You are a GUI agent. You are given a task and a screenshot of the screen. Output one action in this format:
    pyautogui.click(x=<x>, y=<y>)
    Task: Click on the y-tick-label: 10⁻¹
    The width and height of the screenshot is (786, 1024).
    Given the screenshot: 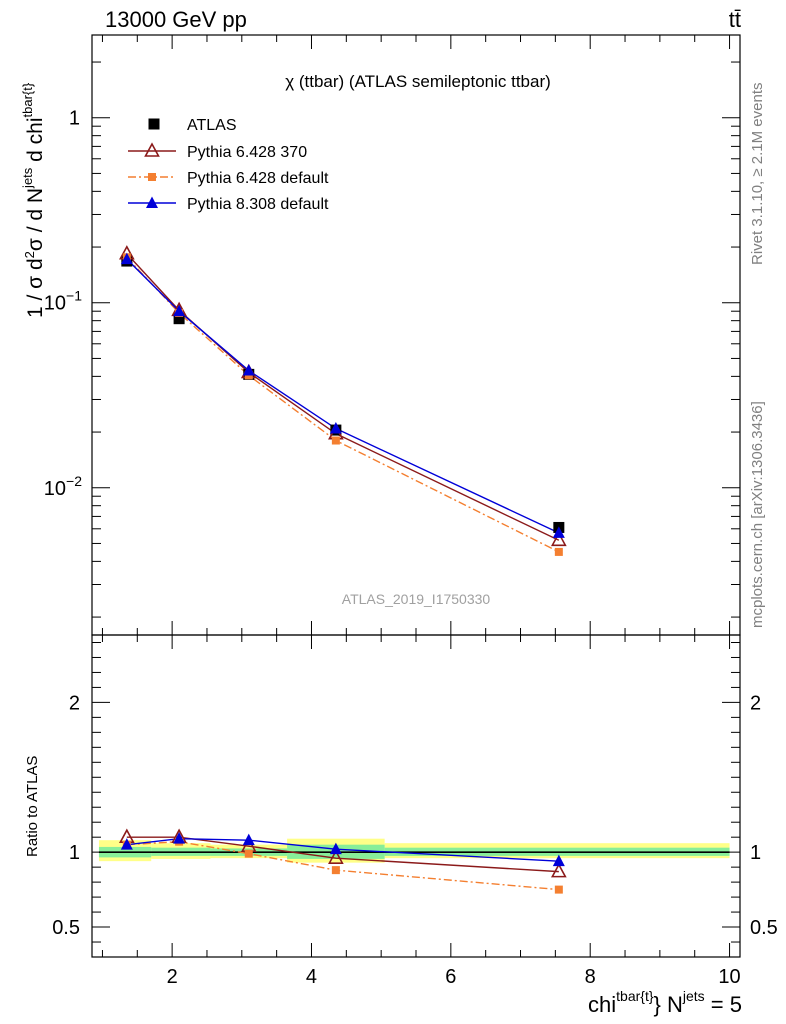 What is the action you would take?
    pyautogui.click(x=63, y=301)
    